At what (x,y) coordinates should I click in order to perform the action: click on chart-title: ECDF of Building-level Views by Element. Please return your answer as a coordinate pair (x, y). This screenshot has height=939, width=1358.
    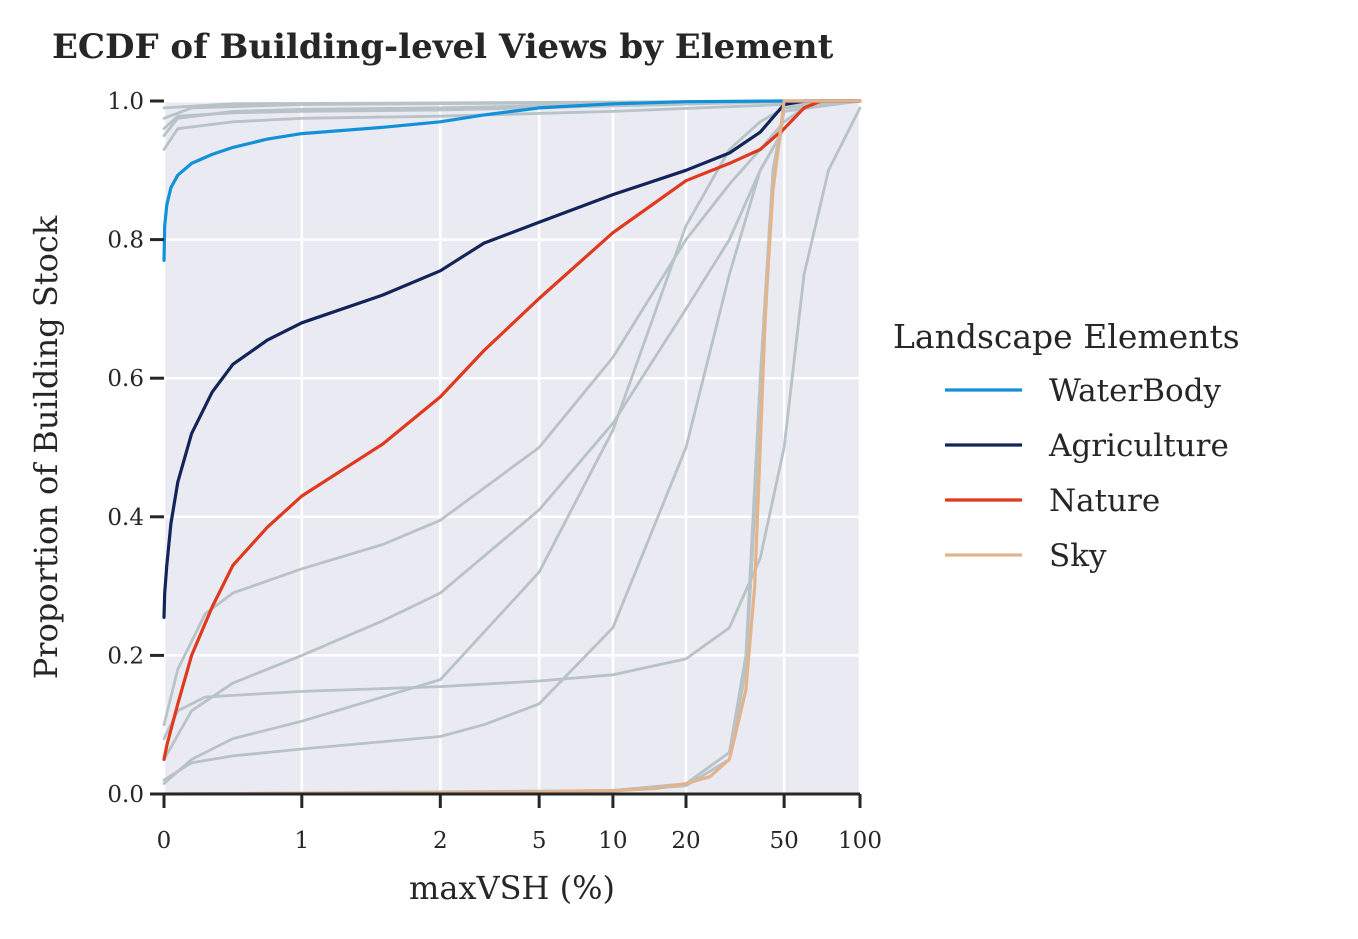
    Looking at the image, I should click on (443, 47).